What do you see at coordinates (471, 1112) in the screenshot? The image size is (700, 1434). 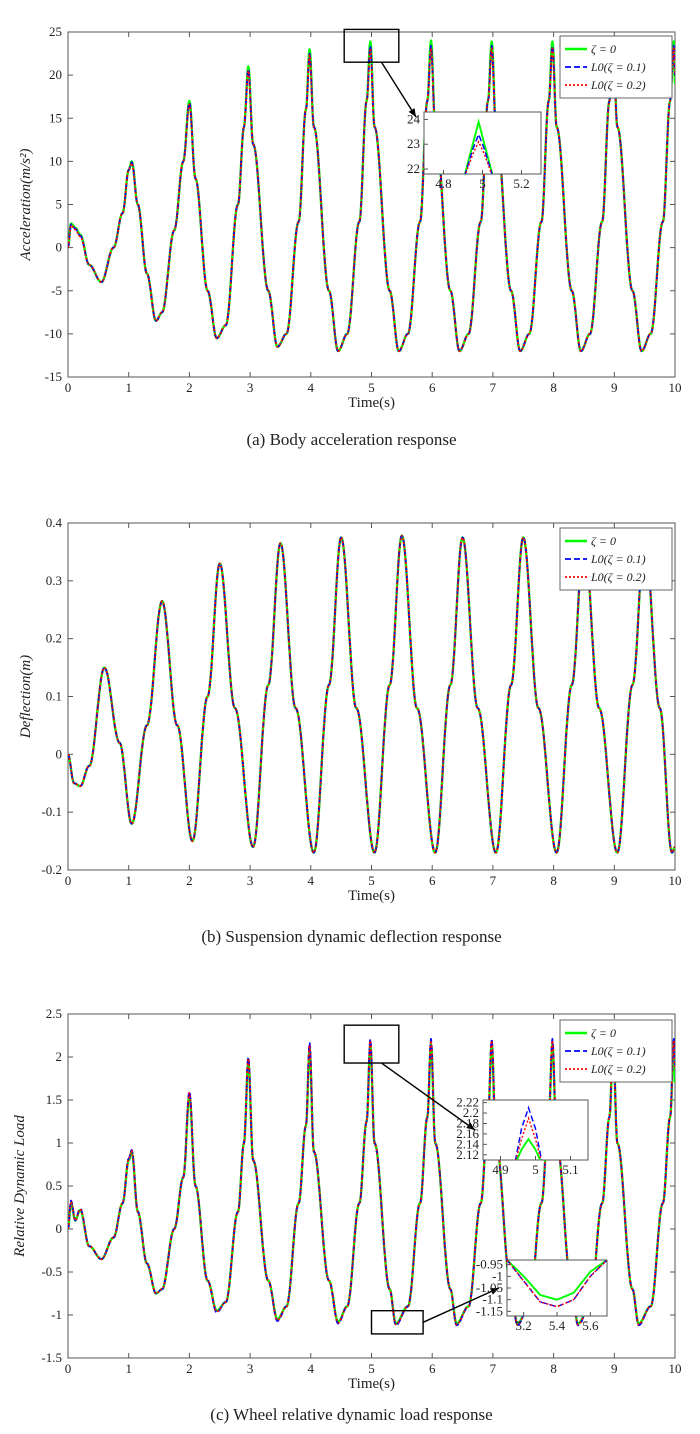 I see `inset-y-tick-label: 2.2` at bounding box center [471, 1112].